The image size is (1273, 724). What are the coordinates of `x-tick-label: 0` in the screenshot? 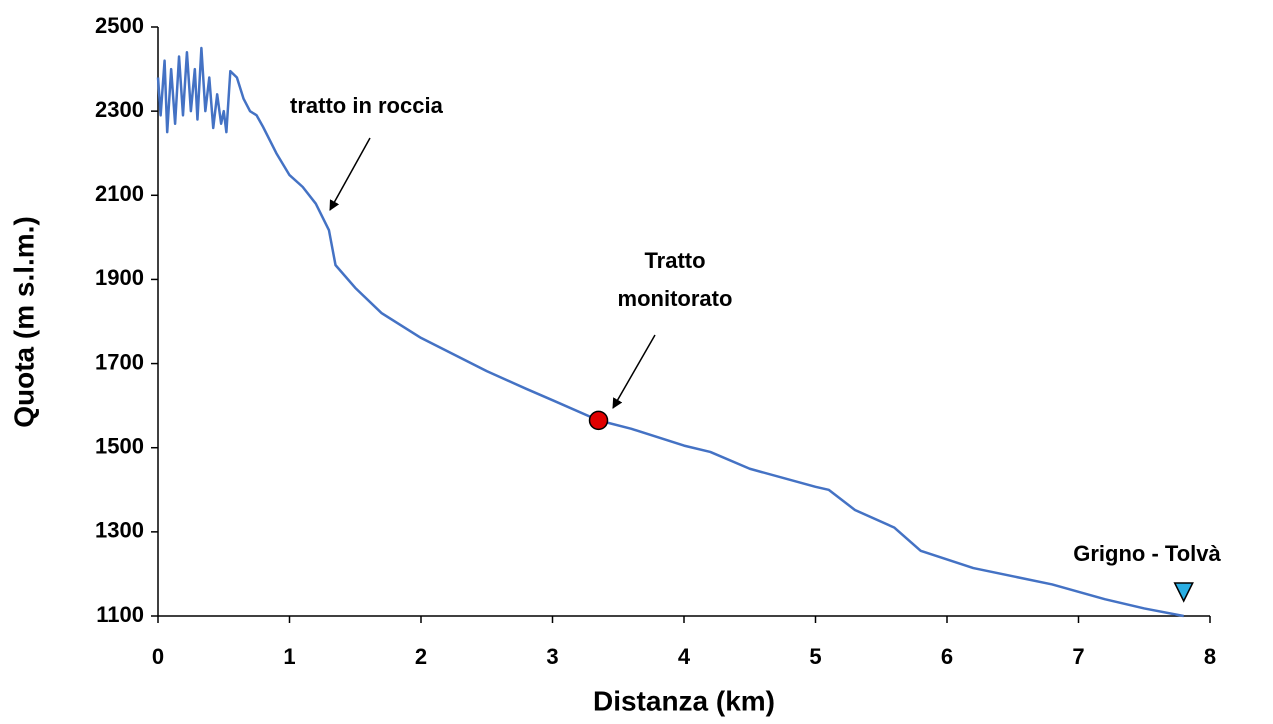 It's located at (158, 656).